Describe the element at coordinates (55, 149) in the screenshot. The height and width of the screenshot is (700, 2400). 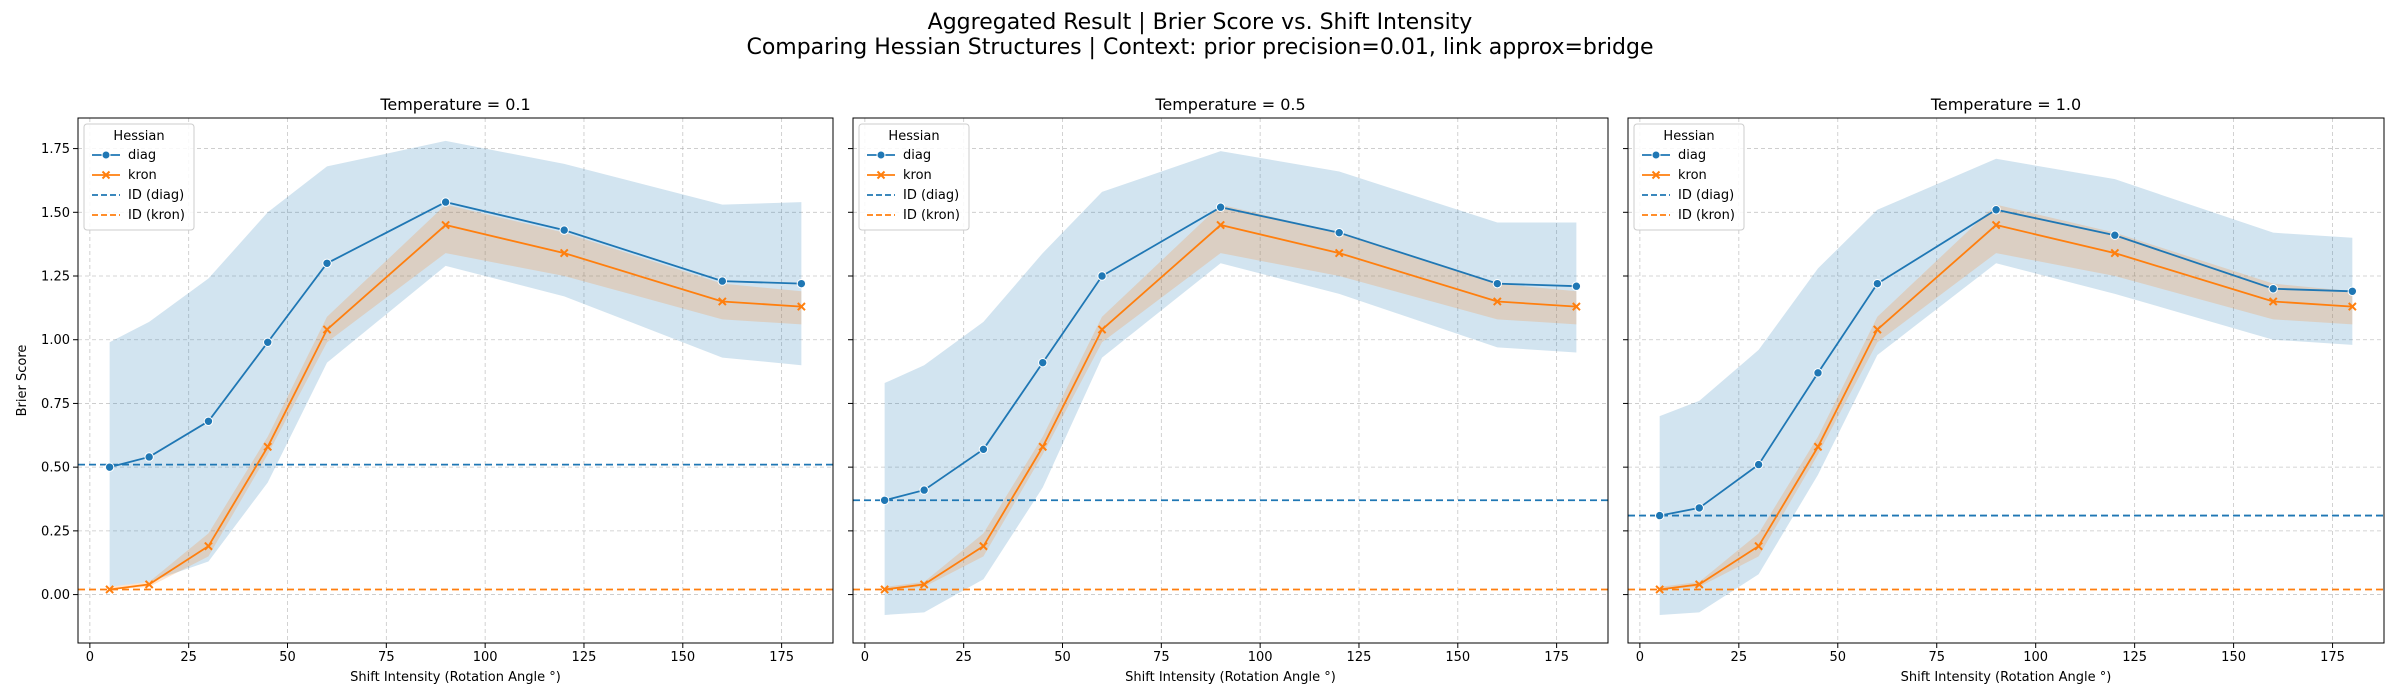
I see `y-tick-label: 1.75` at that location.